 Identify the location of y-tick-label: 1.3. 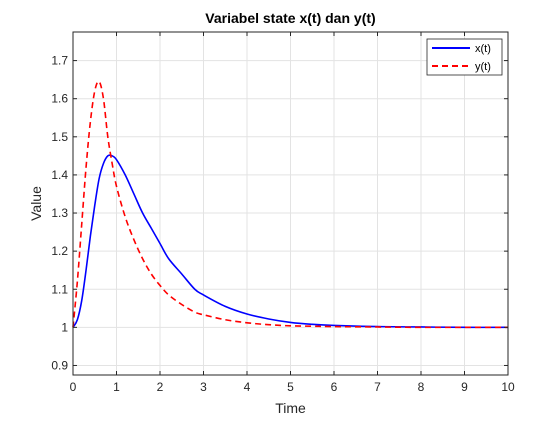
(59, 213).